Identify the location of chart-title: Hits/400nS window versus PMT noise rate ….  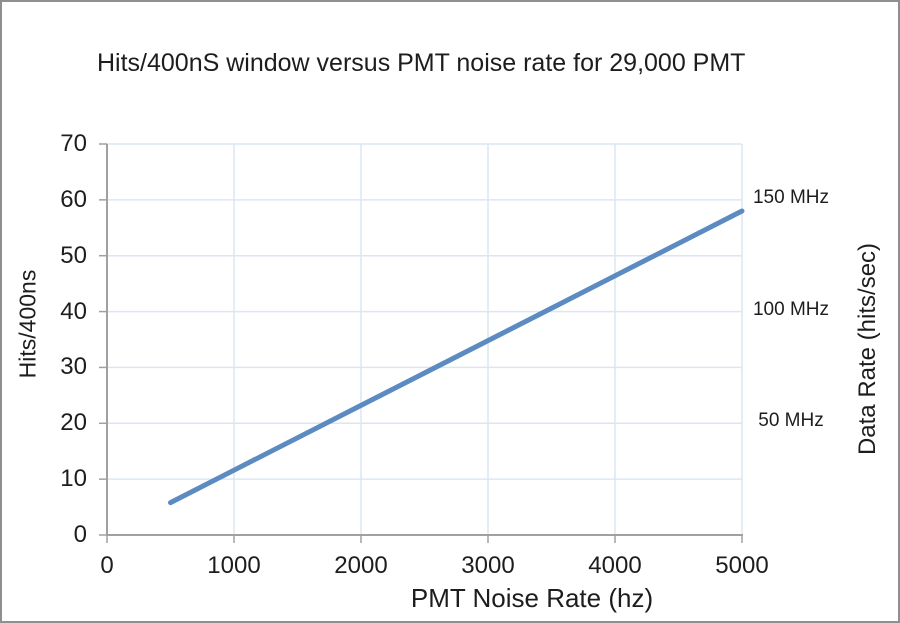
(421, 63).